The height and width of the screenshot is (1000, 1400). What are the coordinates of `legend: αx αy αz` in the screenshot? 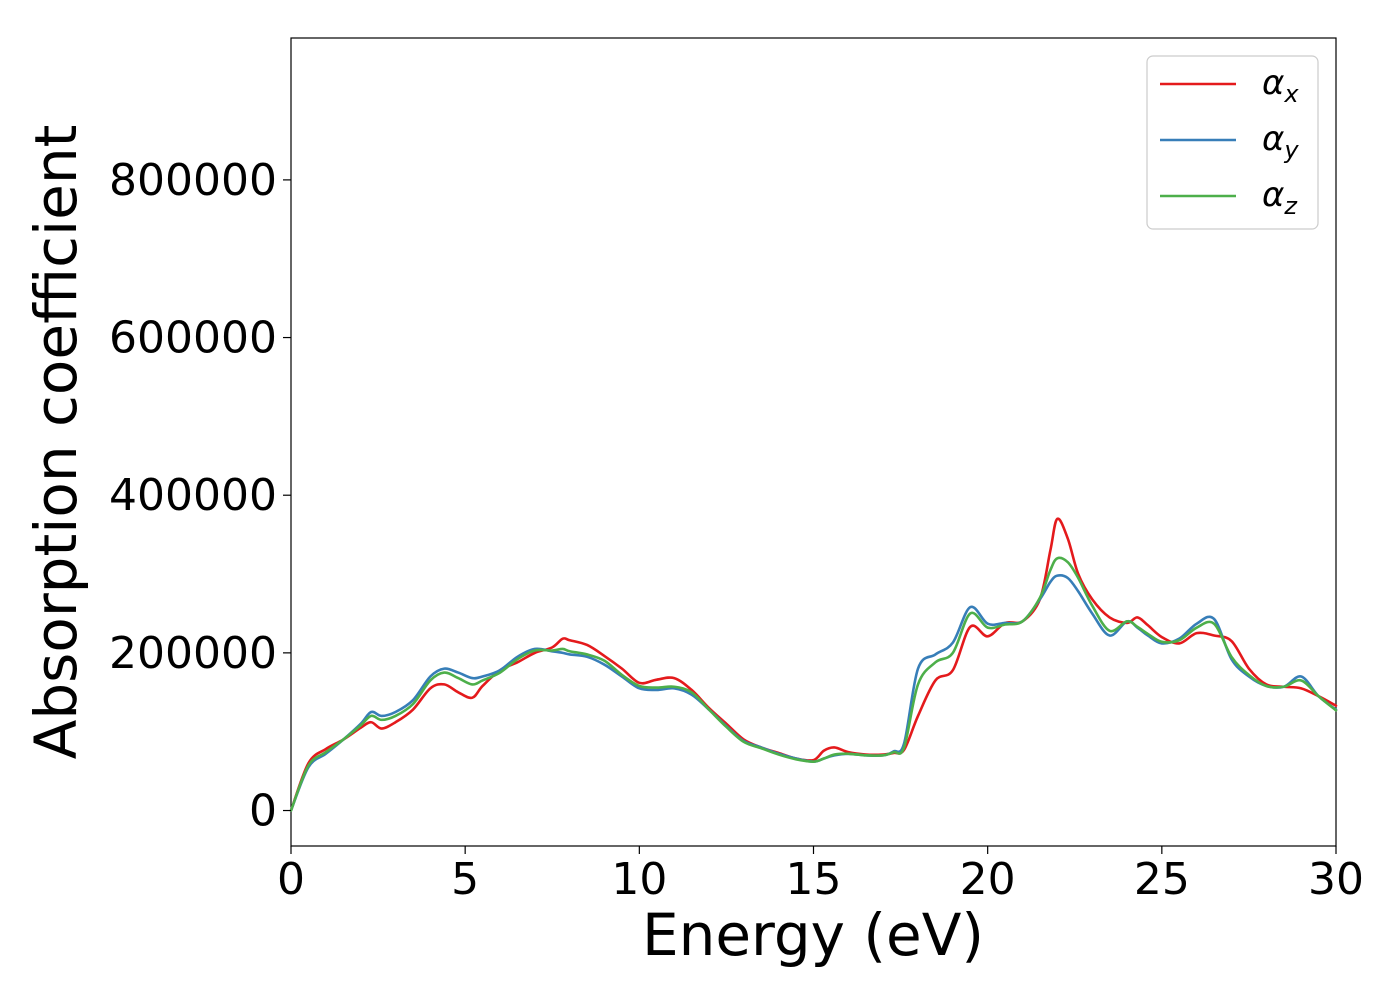 It's located at (1232, 142).